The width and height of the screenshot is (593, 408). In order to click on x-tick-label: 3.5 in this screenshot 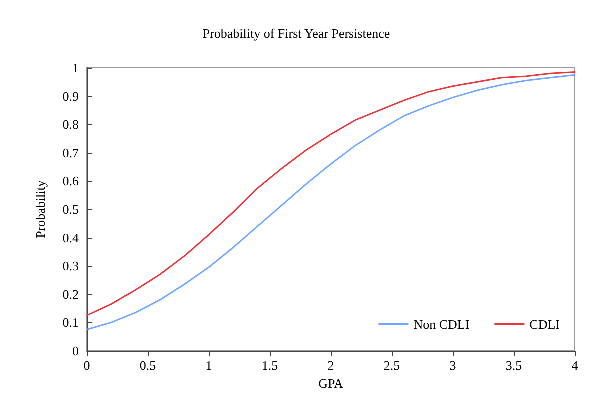, I will do `click(514, 365)`.